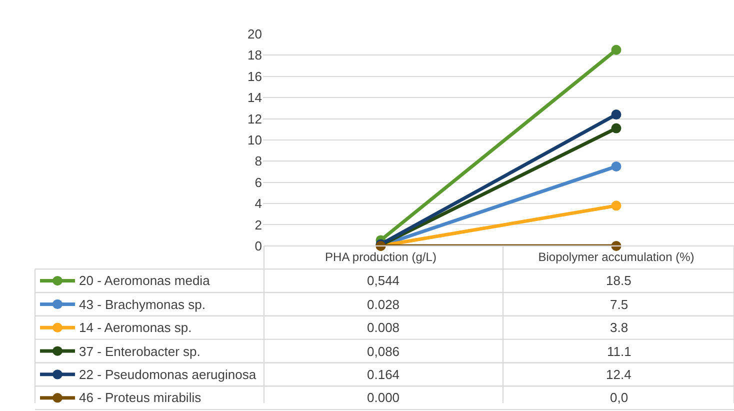 This screenshot has height=411, width=734. Describe the element at coordinates (619, 327) in the screenshot. I see `data-label: 3.8` at that location.